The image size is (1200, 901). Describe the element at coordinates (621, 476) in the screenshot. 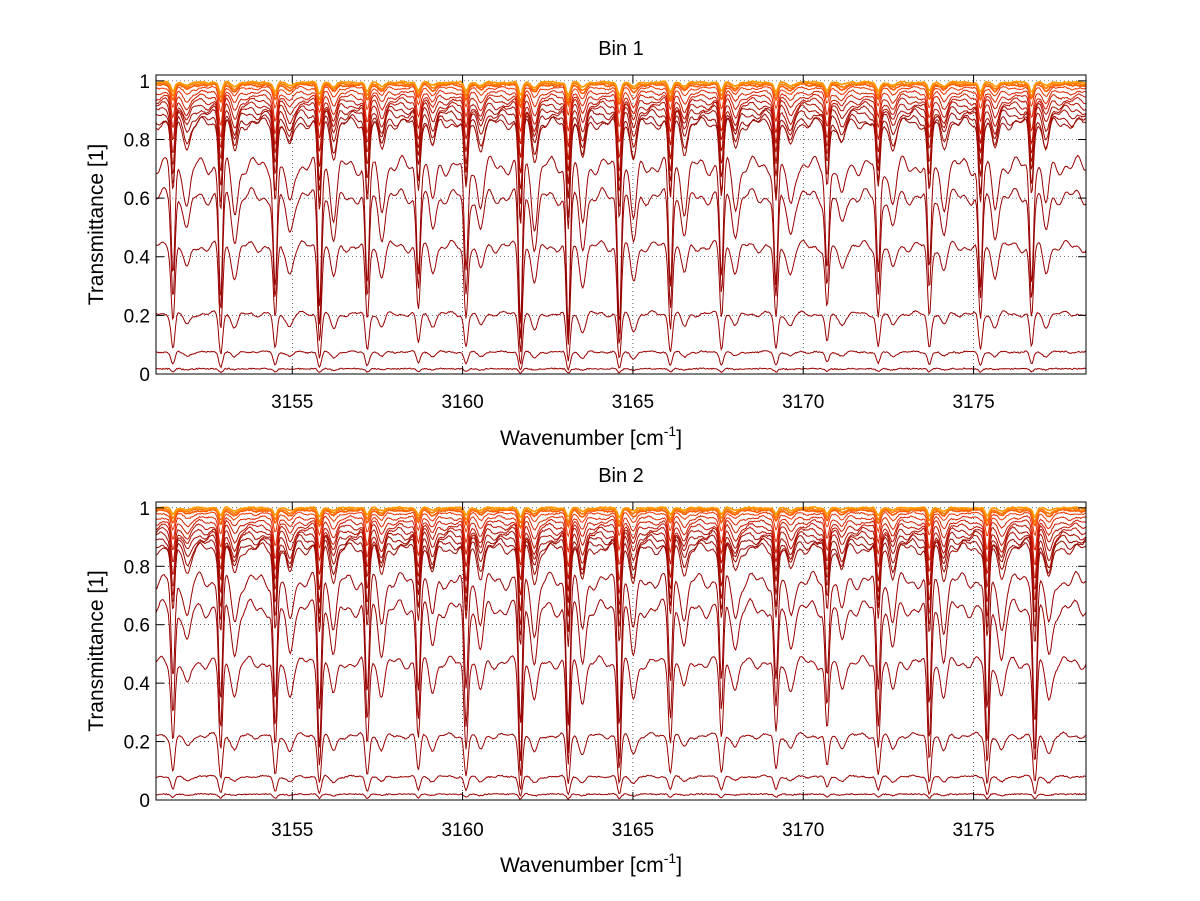

I see `chart-title: Bin 2` at that location.